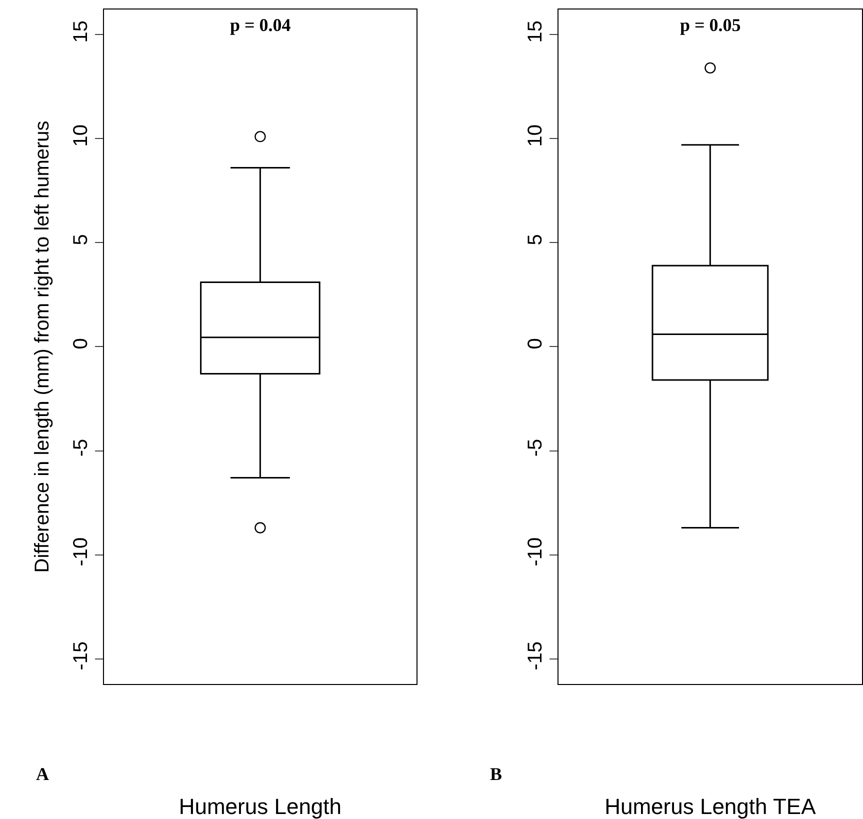  What do you see at coordinates (496, 774) in the screenshot?
I see `text: B` at bounding box center [496, 774].